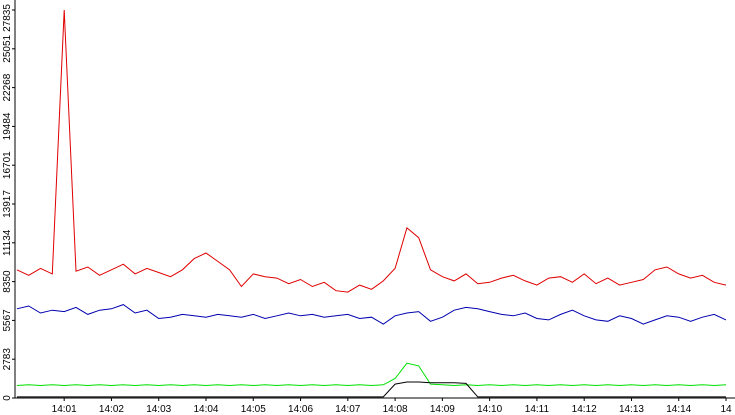 This screenshot has width=735, height=415. I want to click on x-tick-label: 14:01, so click(64, 409).